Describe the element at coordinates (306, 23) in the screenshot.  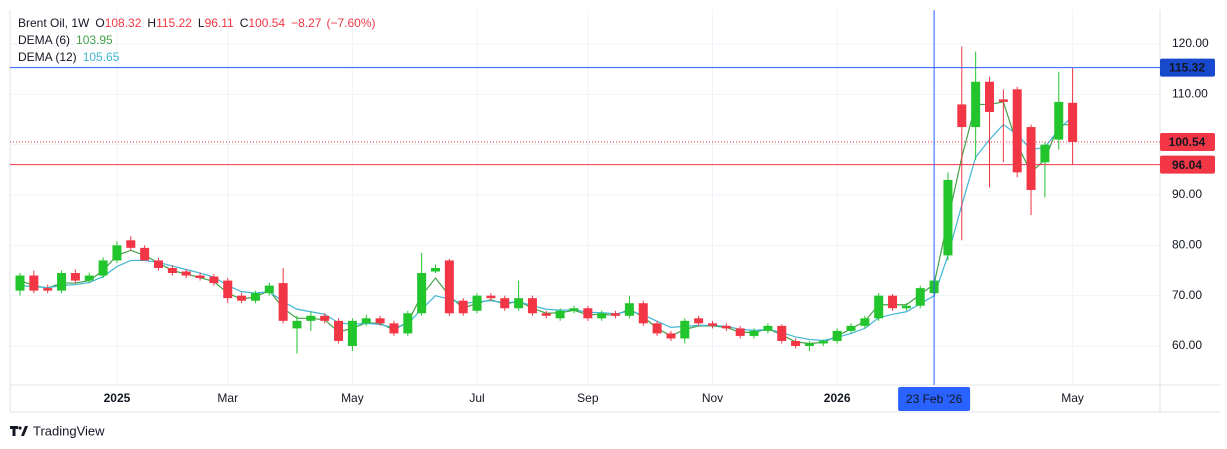
I see `change: −8.27` at that location.